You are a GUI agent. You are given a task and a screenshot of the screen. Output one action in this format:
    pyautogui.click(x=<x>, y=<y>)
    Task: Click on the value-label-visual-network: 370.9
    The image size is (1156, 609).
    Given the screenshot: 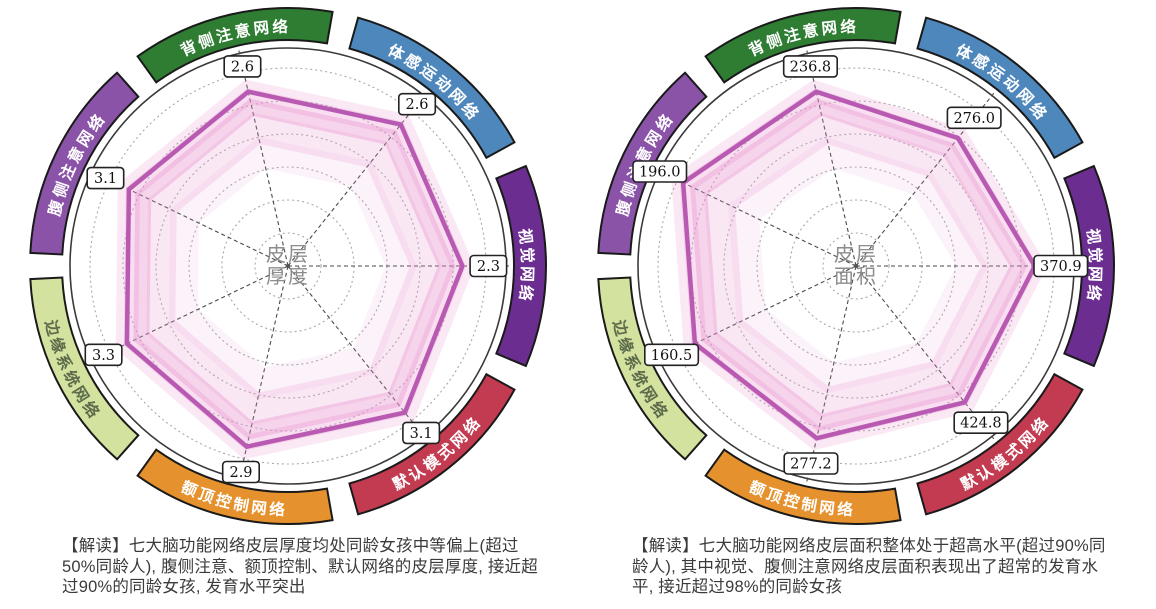 What is the action you would take?
    pyautogui.click(x=1061, y=266)
    